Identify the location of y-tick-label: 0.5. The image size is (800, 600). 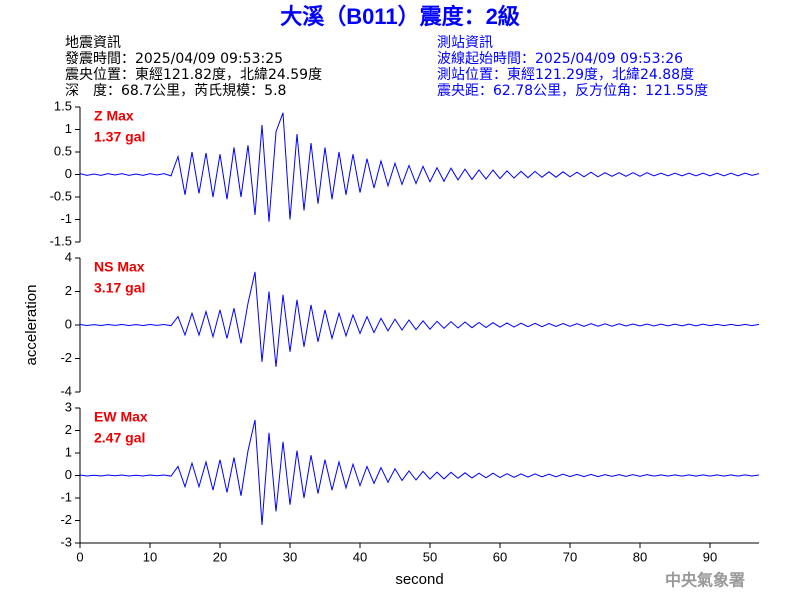
(63, 150).